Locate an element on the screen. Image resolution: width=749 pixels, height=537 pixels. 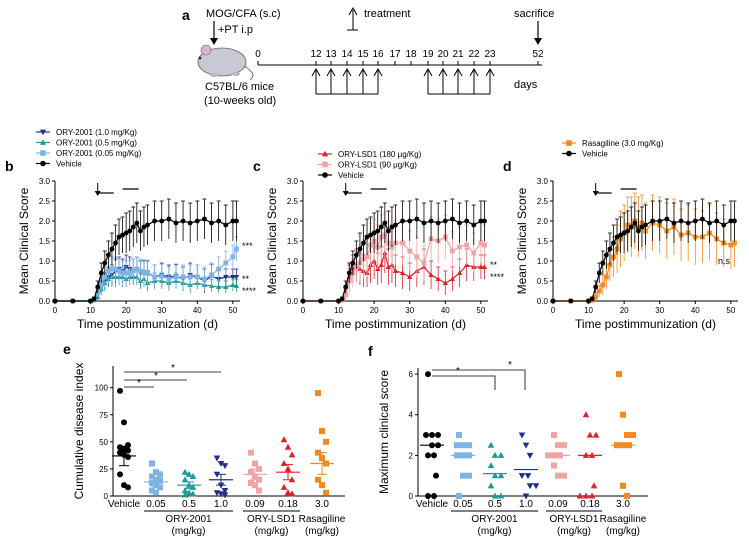
group-label: 1.0 is located at coordinates (221, 504).